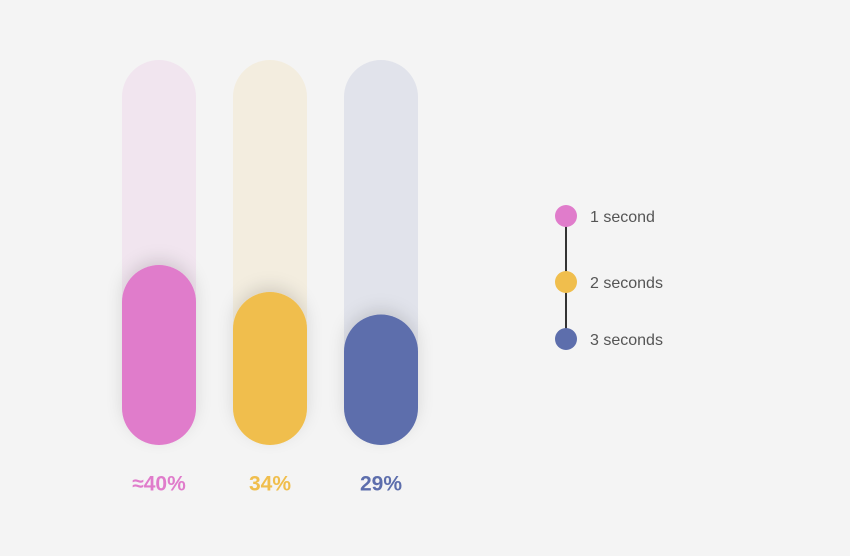 This screenshot has width=850, height=556. What do you see at coordinates (622, 217) in the screenshot?
I see `legend-label: 1 second` at bounding box center [622, 217].